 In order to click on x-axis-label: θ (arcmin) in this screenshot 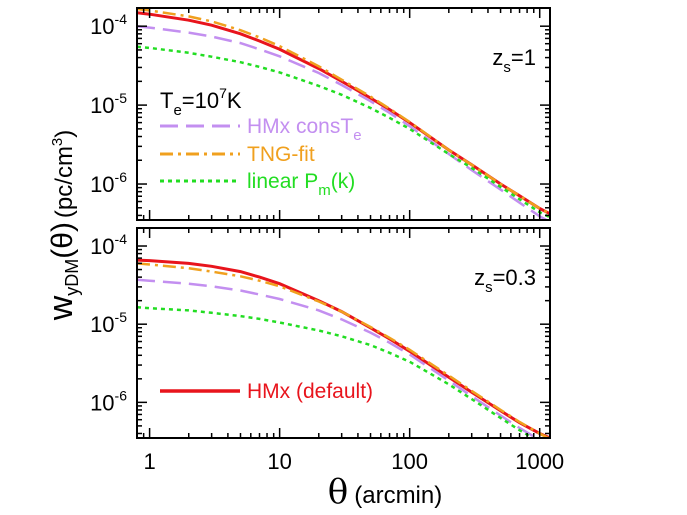, I will do `click(385, 492)`.